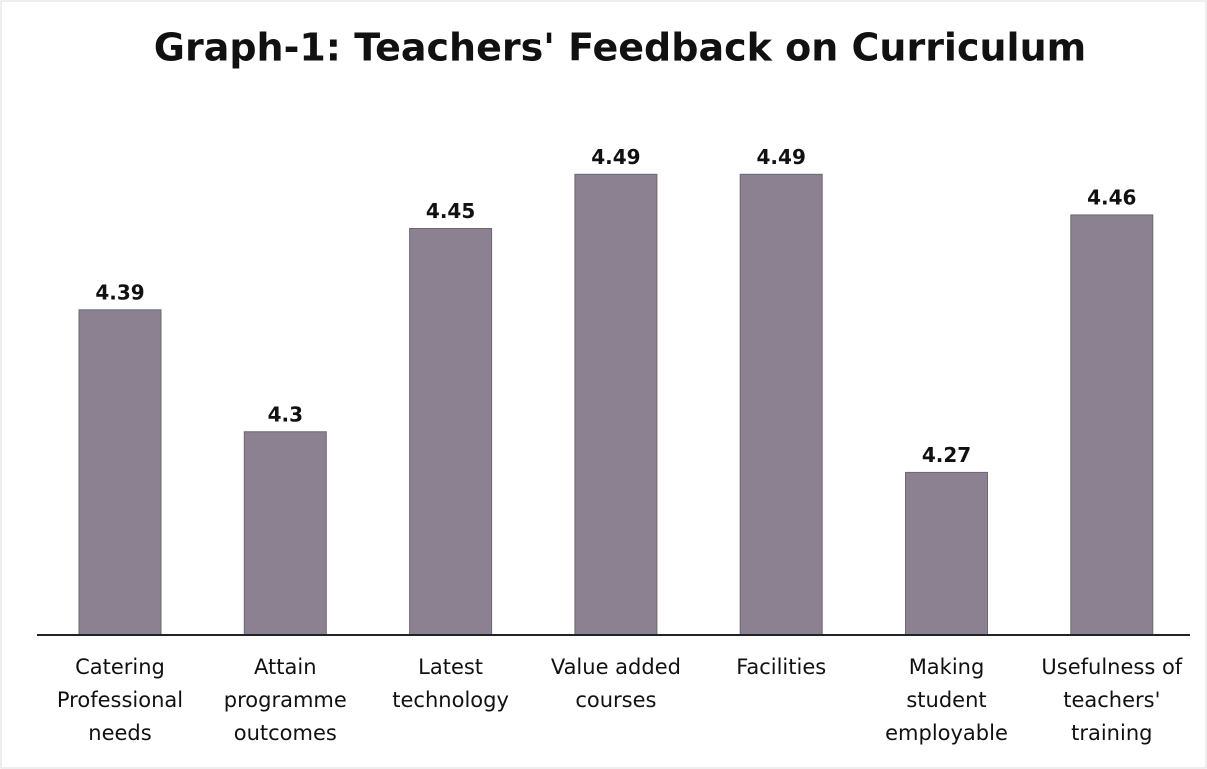 This screenshot has height=769, width=1207. Describe the element at coordinates (781, 667) in the screenshot. I see `x-tick-label: Facilities` at that location.